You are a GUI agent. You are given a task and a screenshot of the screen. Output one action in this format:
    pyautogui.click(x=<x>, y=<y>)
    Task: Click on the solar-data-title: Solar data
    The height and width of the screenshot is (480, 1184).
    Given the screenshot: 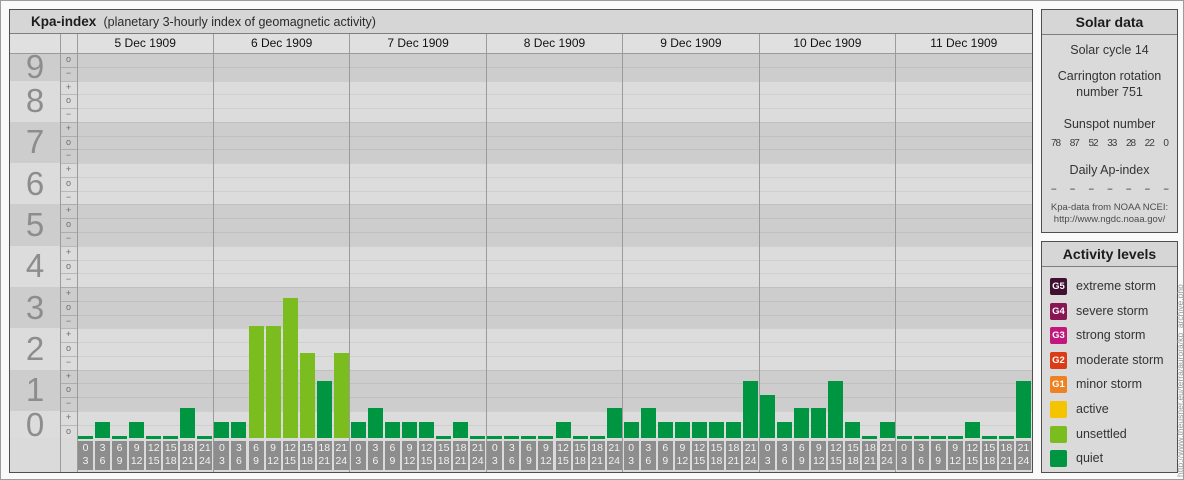 What is the action you would take?
    pyautogui.click(x=1109, y=22)
    